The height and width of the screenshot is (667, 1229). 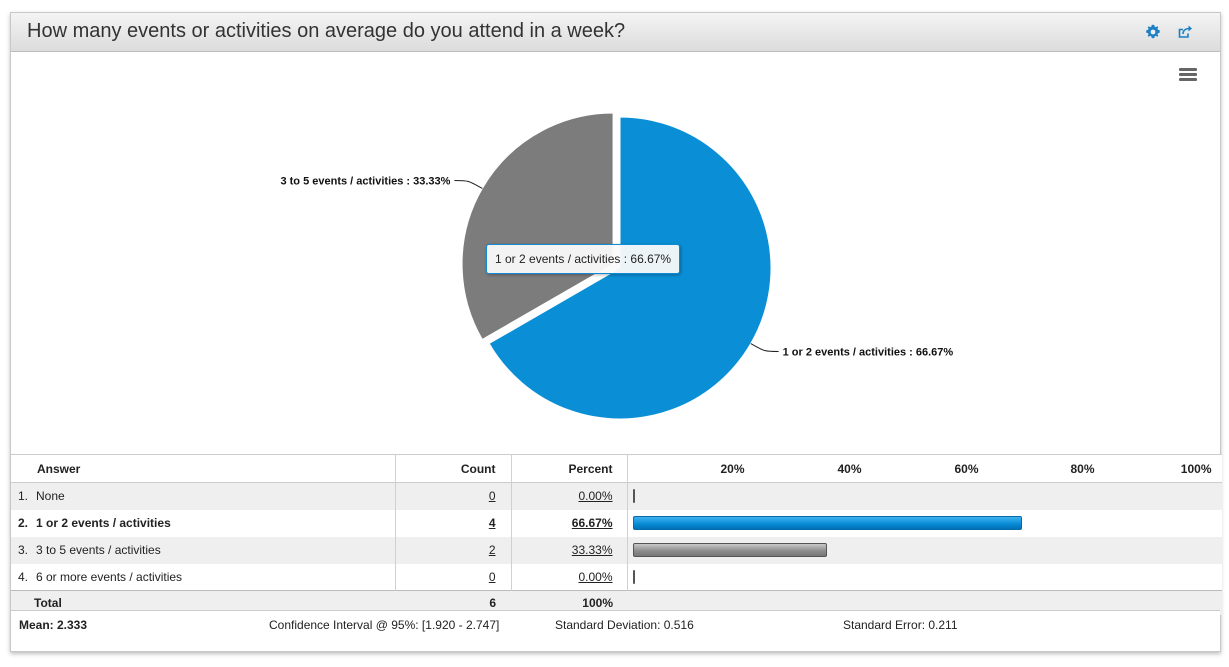 I want to click on count-column-header: Count, so click(x=453, y=468).